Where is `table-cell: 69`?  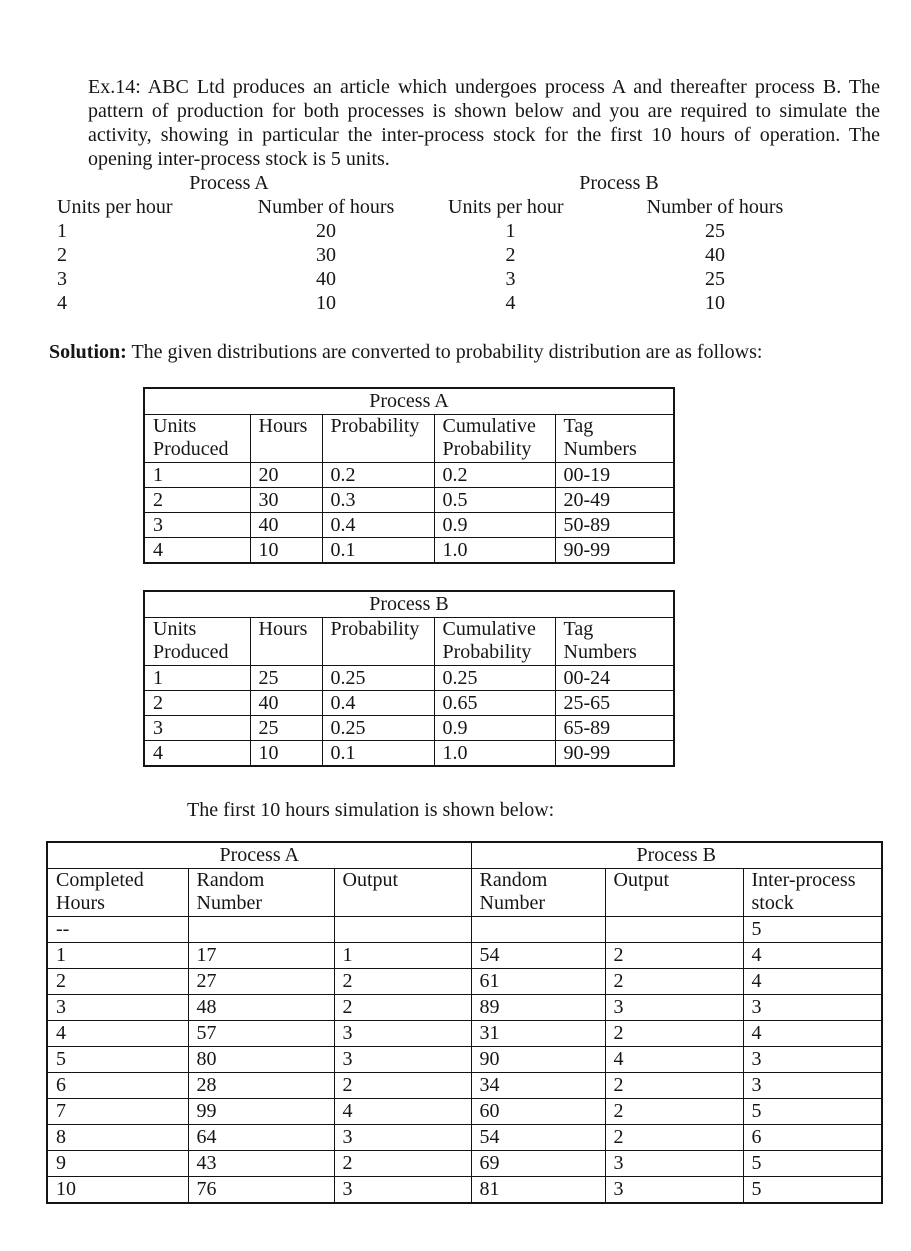 table-cell: 69 is located at coordinates (538, 1163).